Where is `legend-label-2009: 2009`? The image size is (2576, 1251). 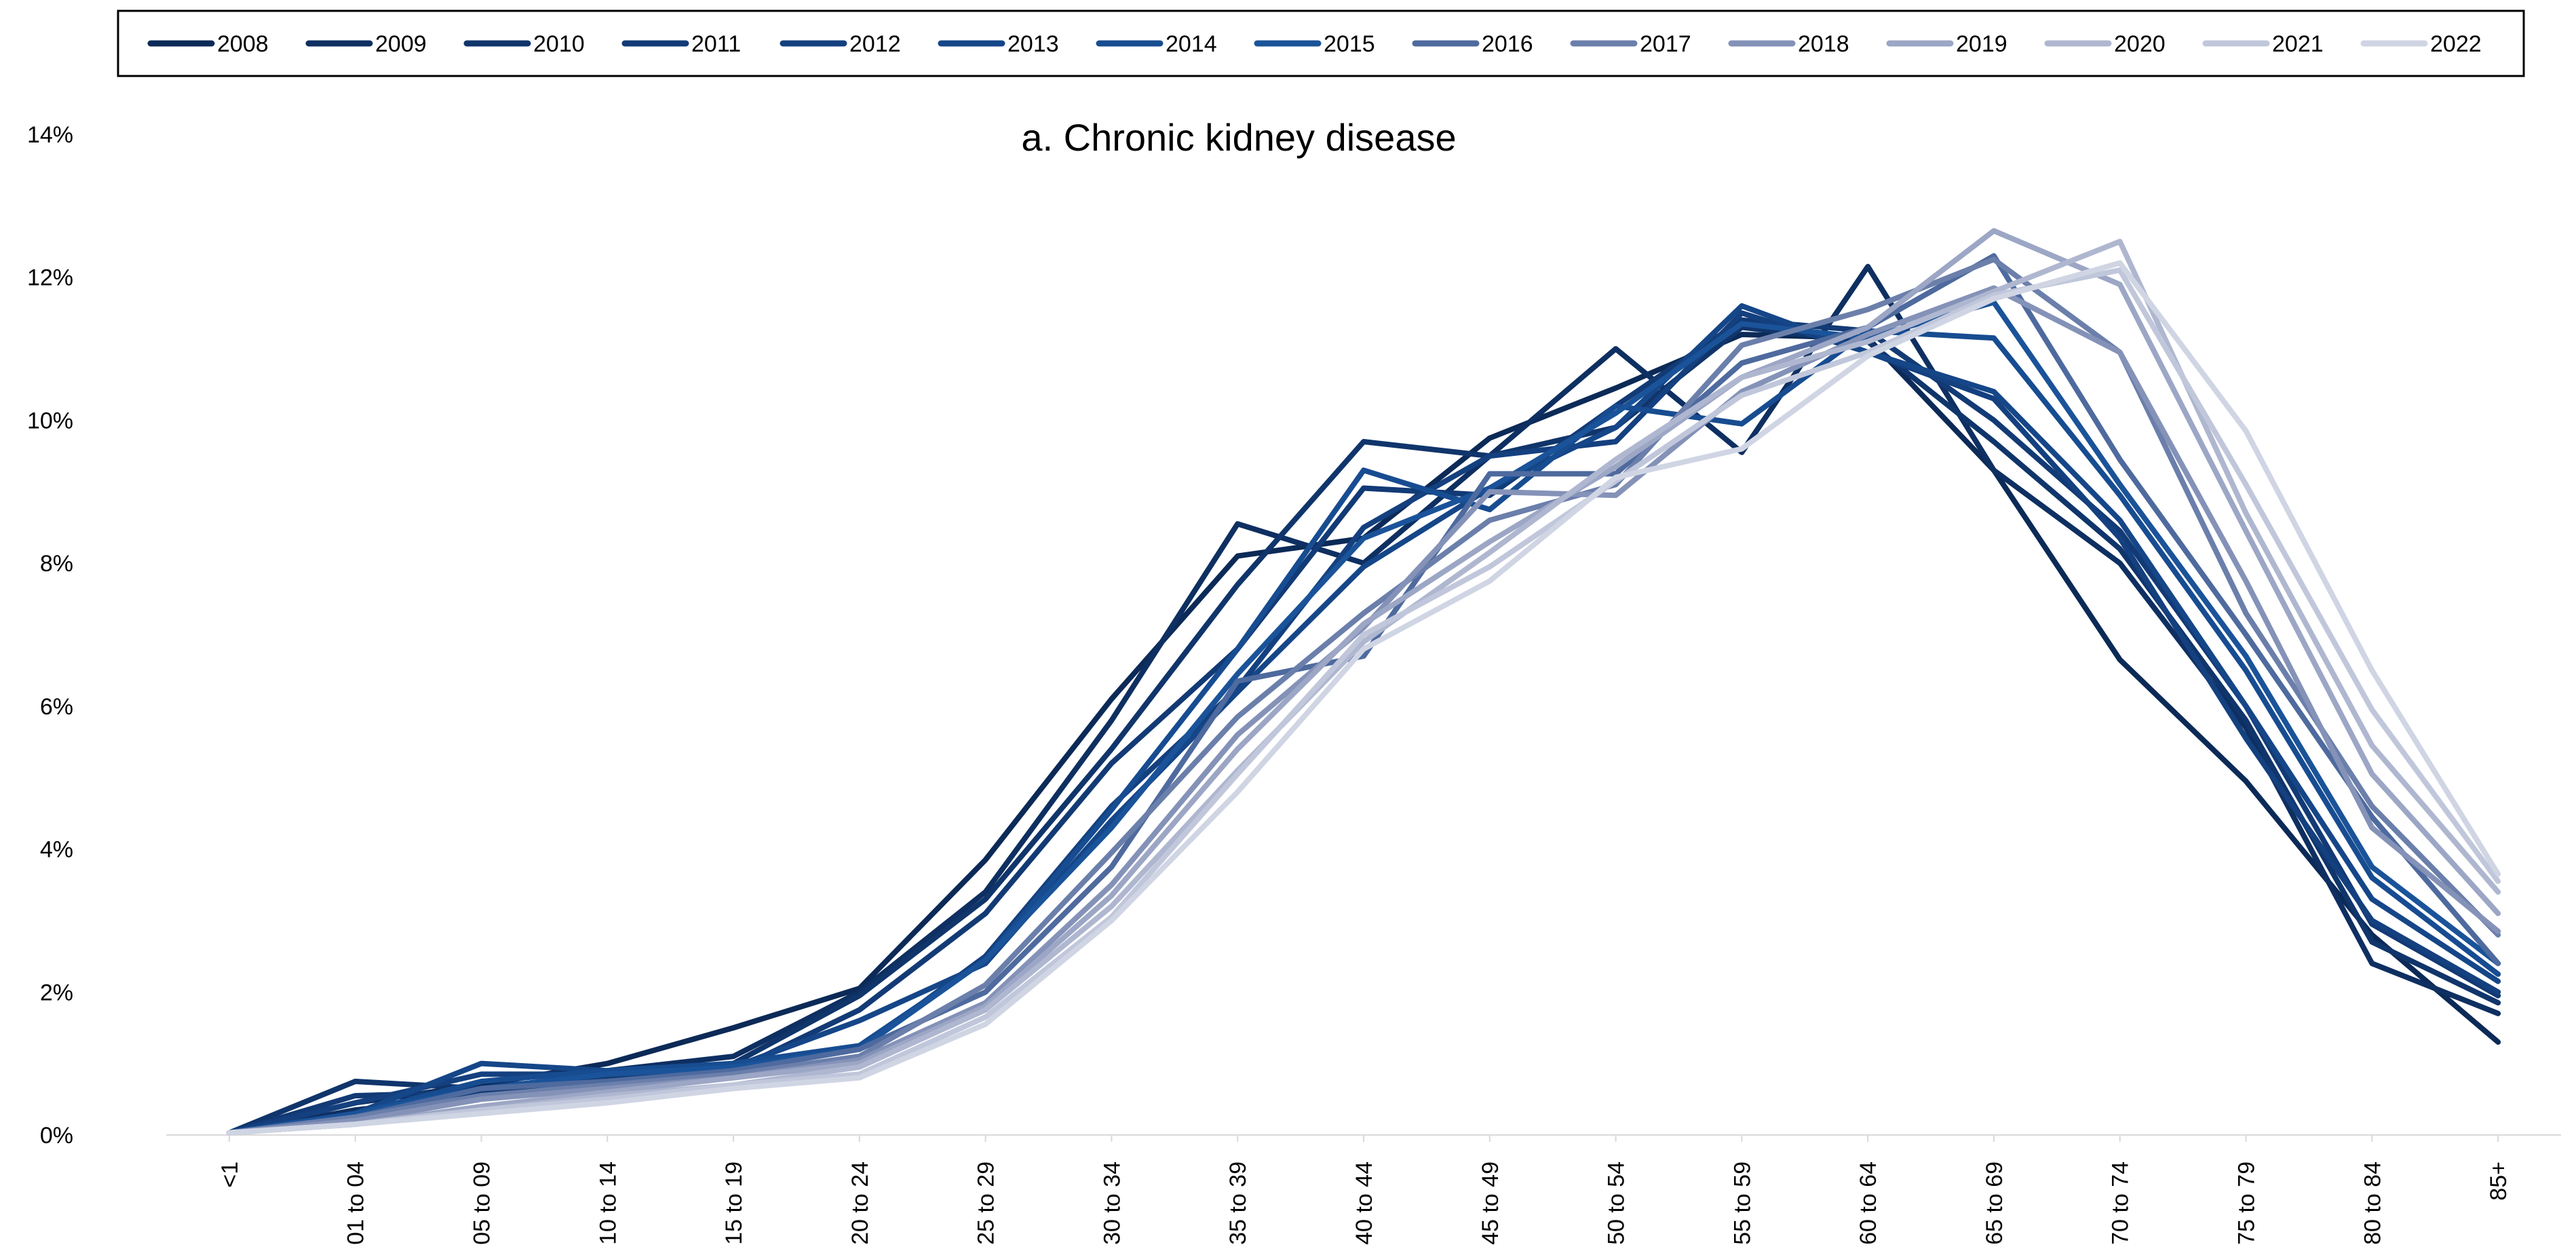 legend-label-2009: 2009 is located at coordinates (401, 44).